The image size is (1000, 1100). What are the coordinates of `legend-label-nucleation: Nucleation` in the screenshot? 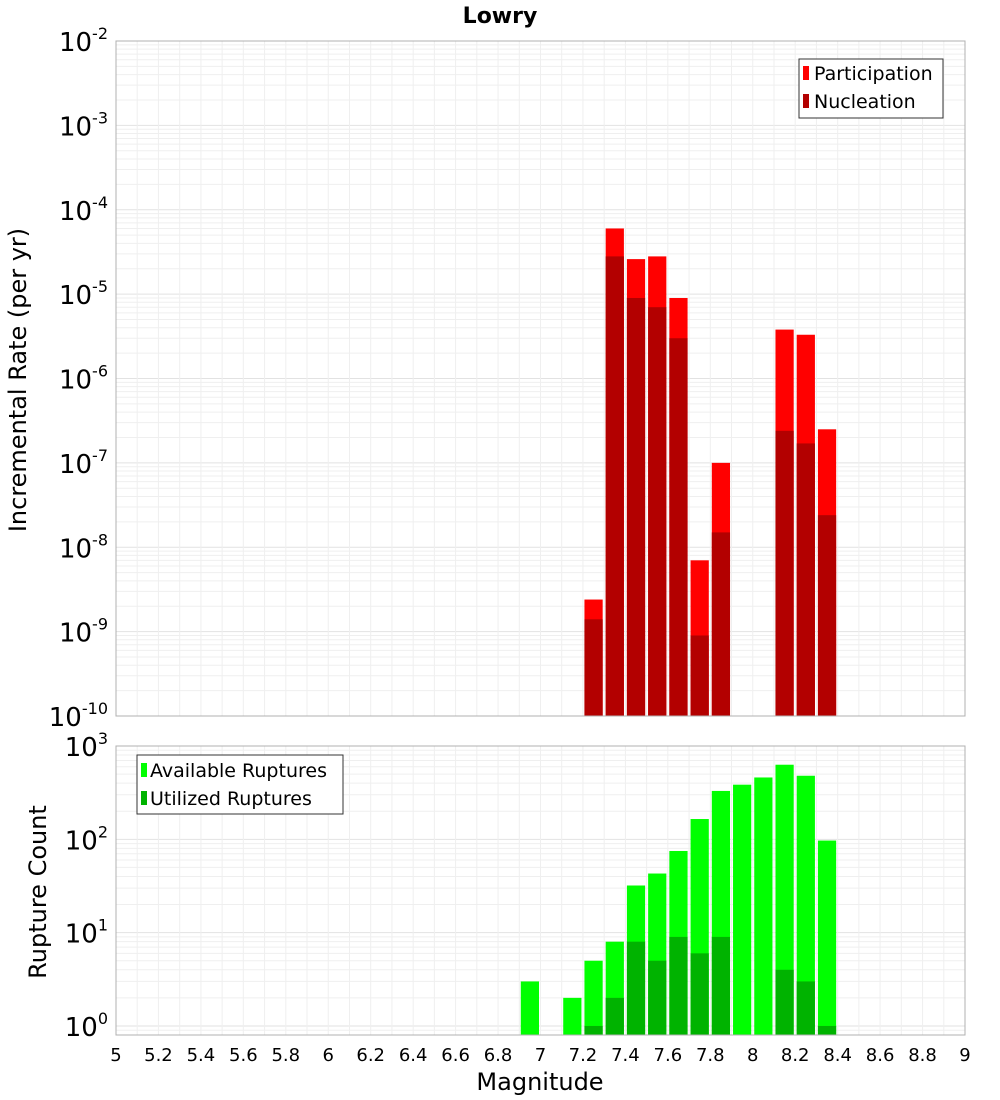 It's located at (865, 102).